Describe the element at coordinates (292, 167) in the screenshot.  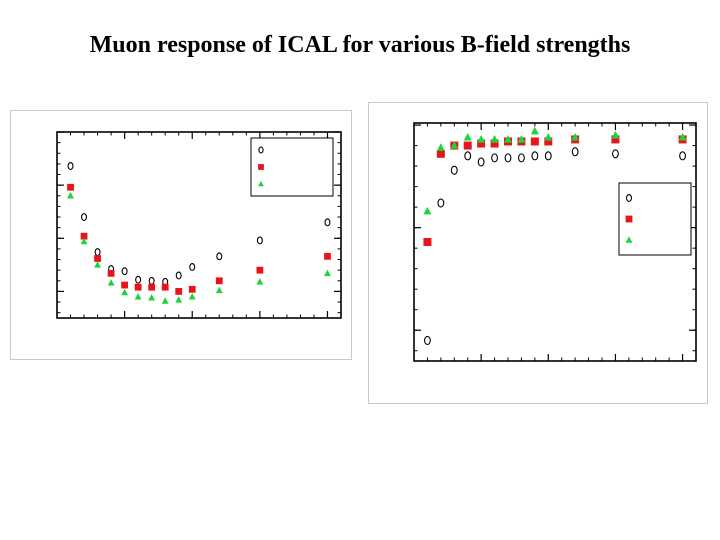
I see `legend-box` at that location.